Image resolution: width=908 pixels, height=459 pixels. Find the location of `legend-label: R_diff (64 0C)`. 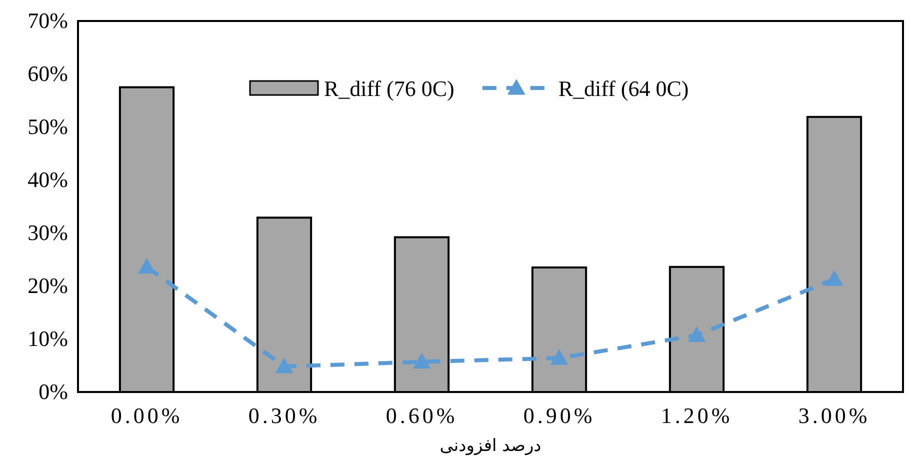

legend-label: R_diff (64 0C) is located at coordinates (623, 88).